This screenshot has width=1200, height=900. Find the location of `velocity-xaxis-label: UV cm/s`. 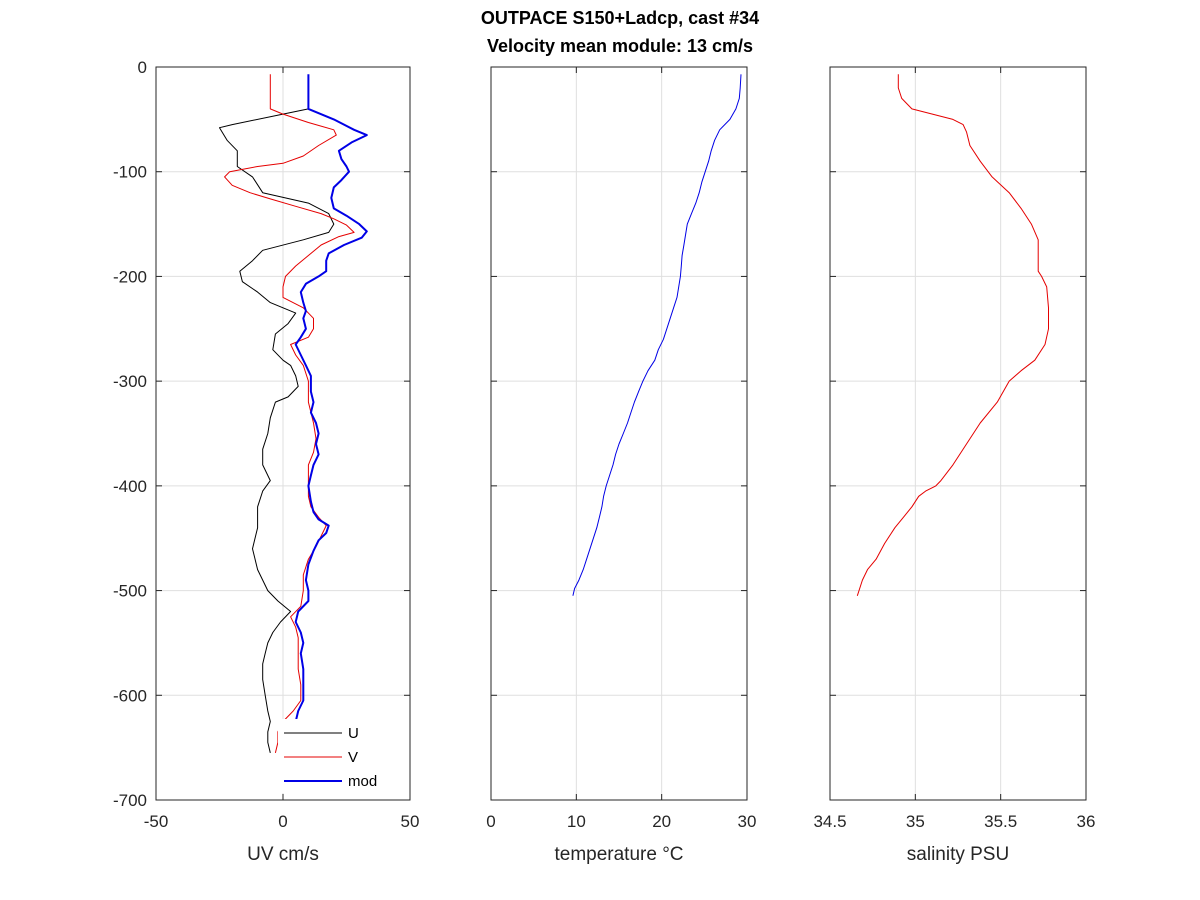

velocity-xaxis-label: UV cm/s is located at coordinates (283, 854).